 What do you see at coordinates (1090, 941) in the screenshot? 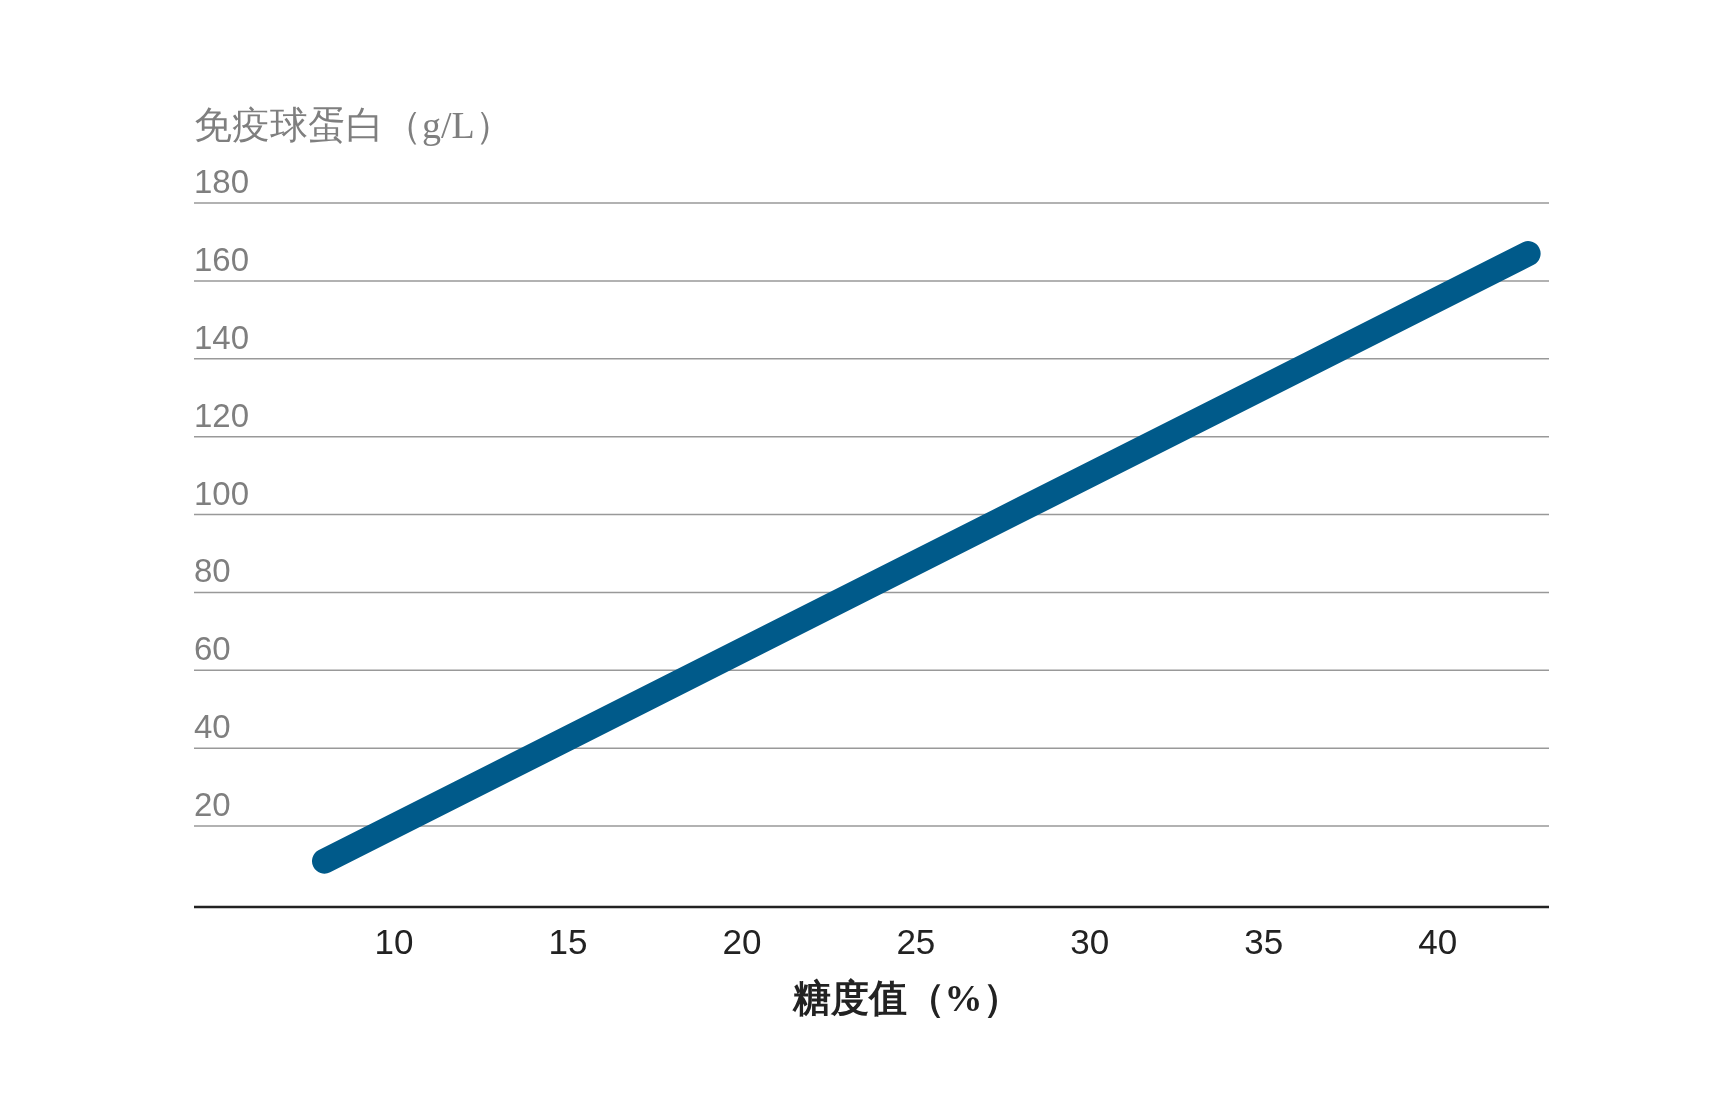
I see `x-tick-label: 30` at bounding box center [1090, 941].